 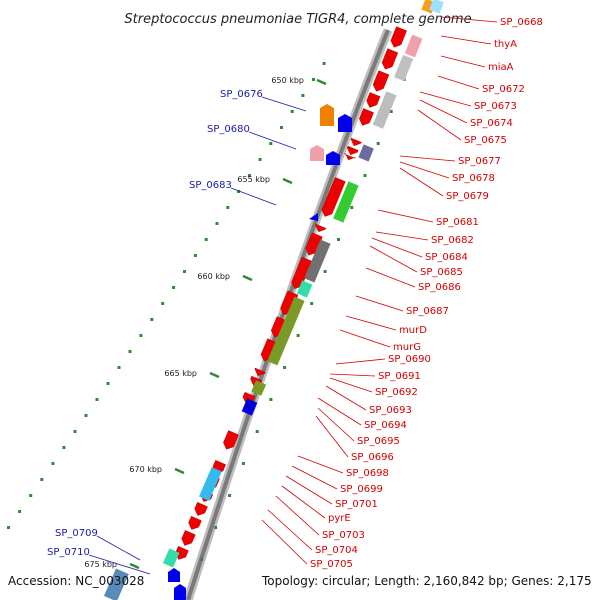 What do you see at coordinates (241, 94) in the screenshot?
I see `gene-label-sp-0676: SP_0676` at bounding box center [241, 94].